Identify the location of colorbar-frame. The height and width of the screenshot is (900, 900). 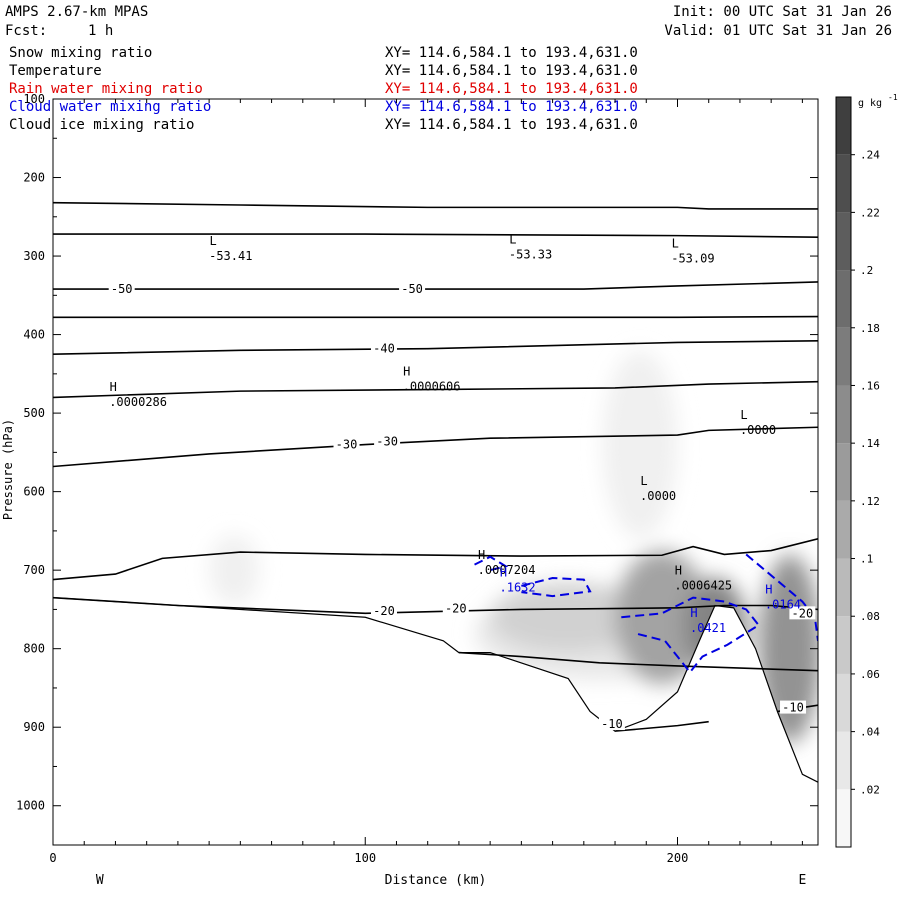
(843, 472).